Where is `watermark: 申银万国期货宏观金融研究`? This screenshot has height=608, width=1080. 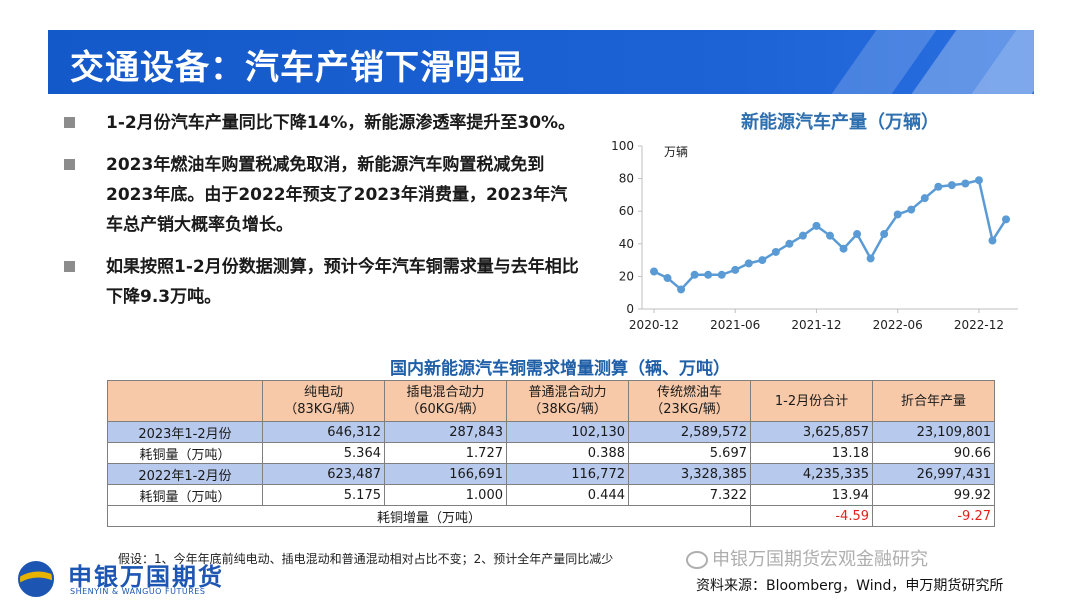
watermark: 申银万国期货宏观金融研究 is located at coordinates (807, 558).